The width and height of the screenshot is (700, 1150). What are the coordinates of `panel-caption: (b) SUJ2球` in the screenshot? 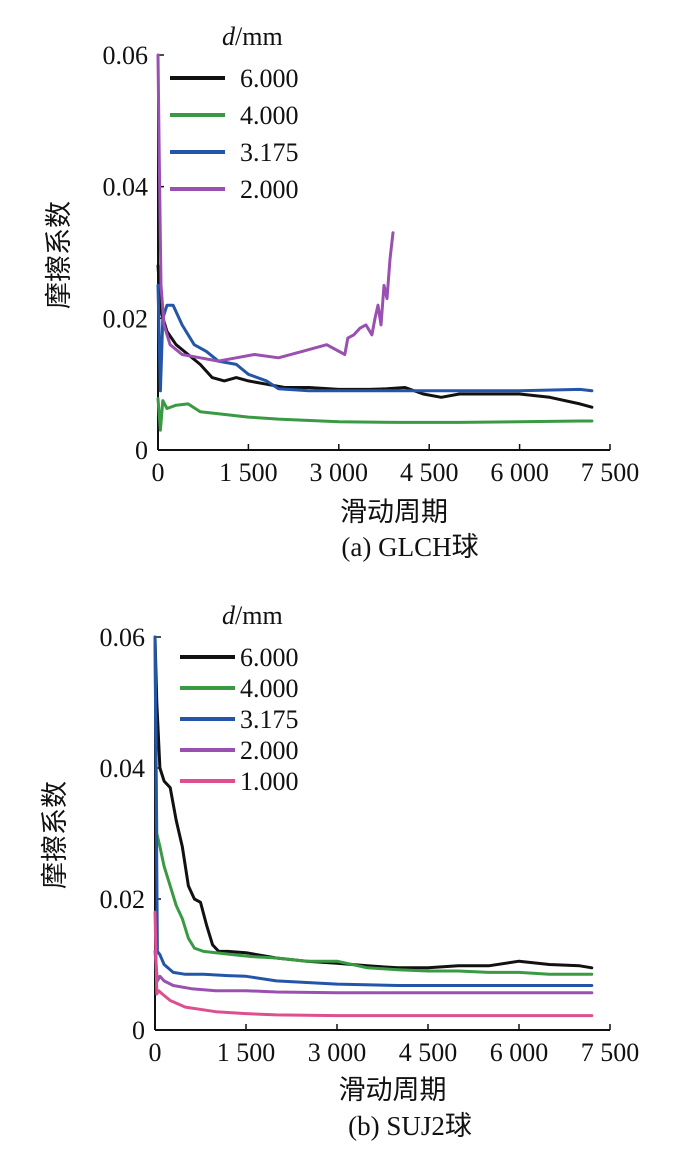 It's located at (410, 1126).